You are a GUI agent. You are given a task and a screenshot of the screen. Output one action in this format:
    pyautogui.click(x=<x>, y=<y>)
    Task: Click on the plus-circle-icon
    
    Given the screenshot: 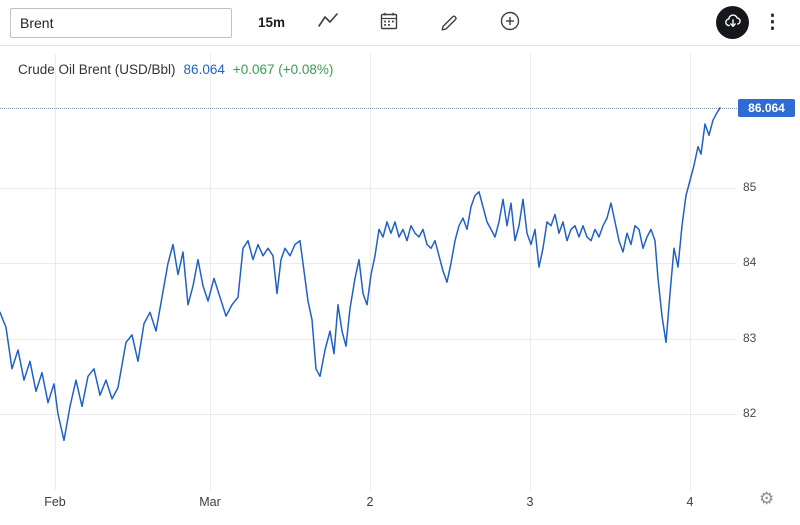 What is the action you would take?
    pyautogui.click(x=510, y=22)
    